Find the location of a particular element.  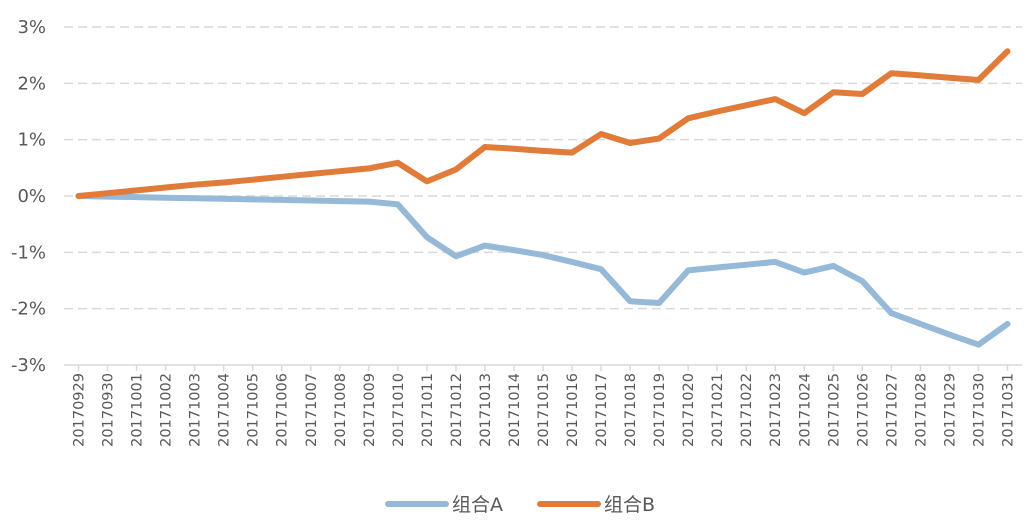

x-tick-label: 20171016 is located at coordinates (573, 410).